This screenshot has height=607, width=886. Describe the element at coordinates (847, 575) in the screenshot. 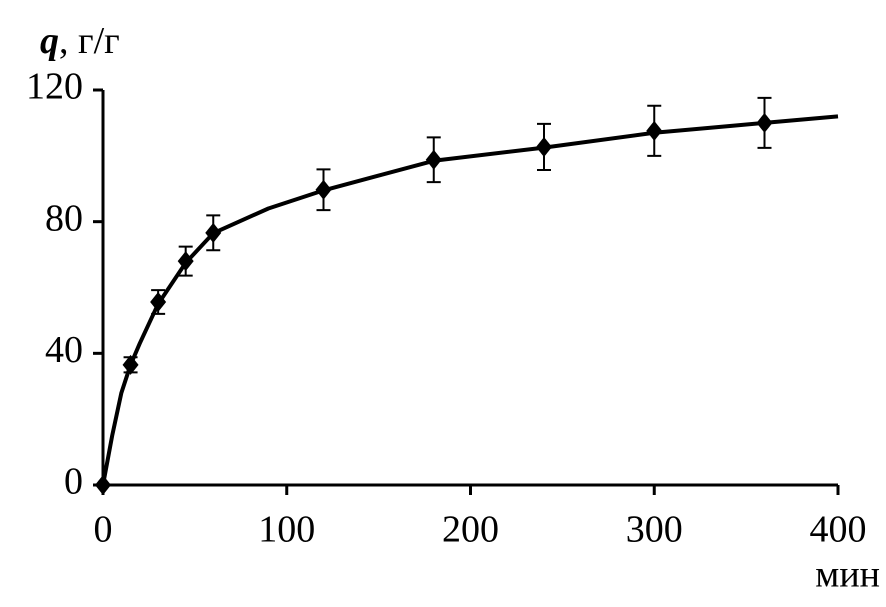

I see `x-axis-label: мин` at that location.